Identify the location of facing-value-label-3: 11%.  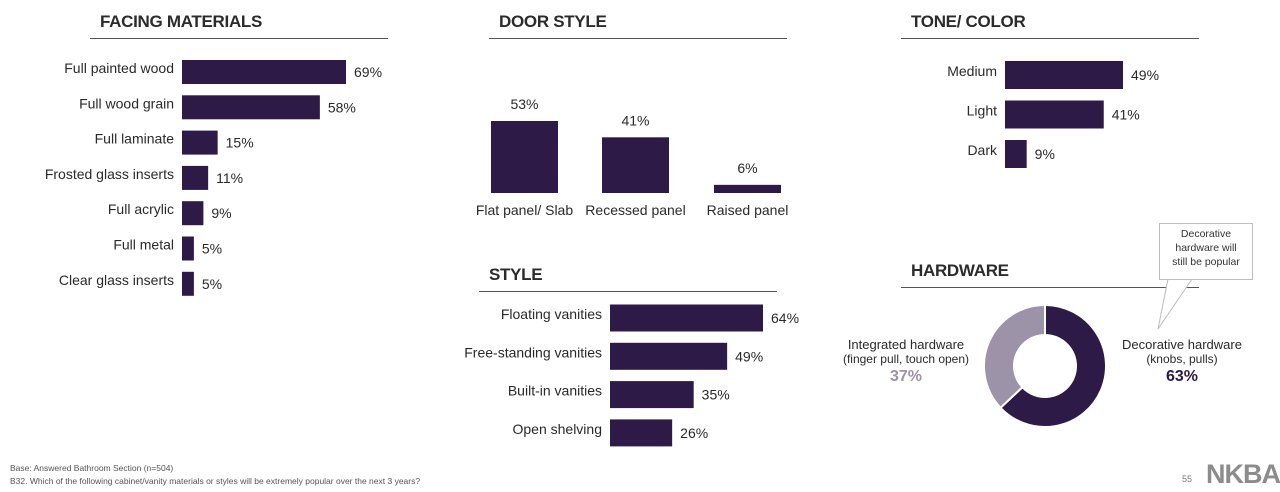
(229, 178).